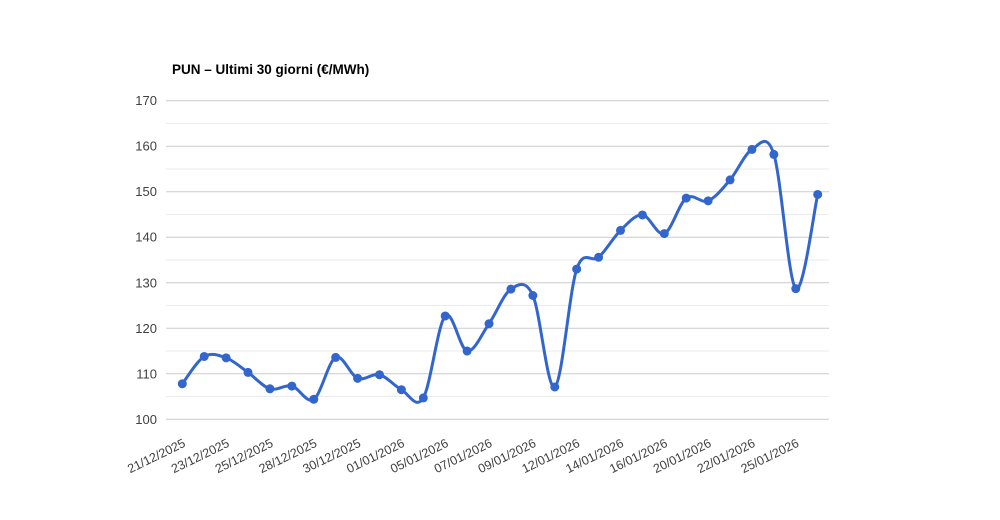 The width and height of the screenshot is (1000, 520). Describe the element at coordinates (146, 146) in the screenshot. I see `y-tick-label: 160` at that location.